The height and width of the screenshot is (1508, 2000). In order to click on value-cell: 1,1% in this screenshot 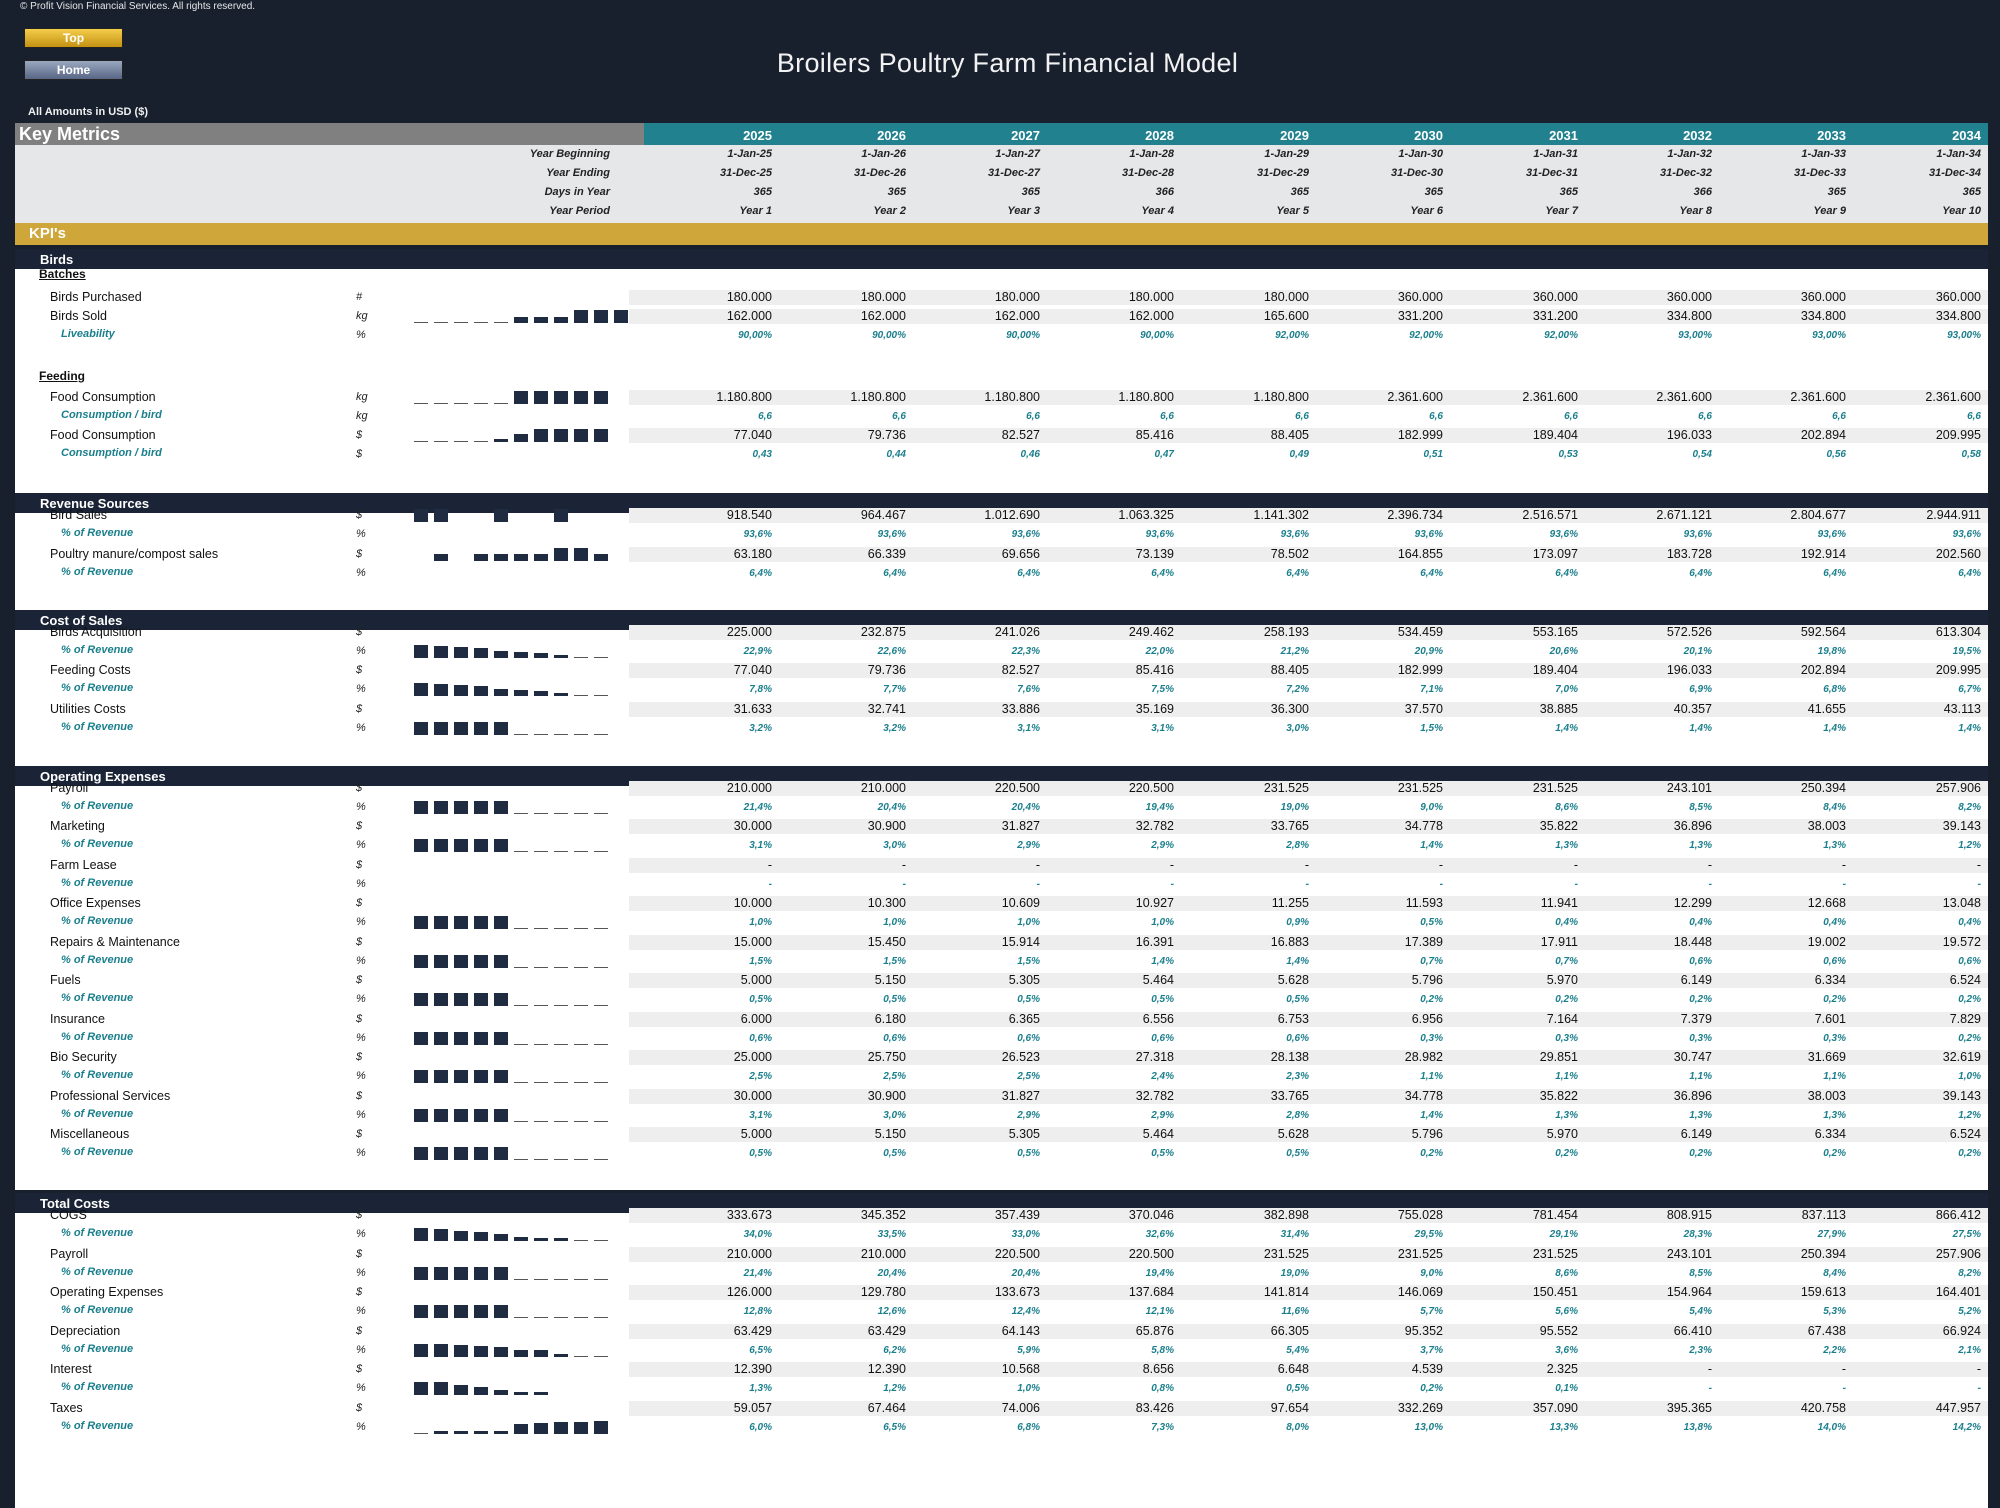, I will do `click(1566, 1076)`.